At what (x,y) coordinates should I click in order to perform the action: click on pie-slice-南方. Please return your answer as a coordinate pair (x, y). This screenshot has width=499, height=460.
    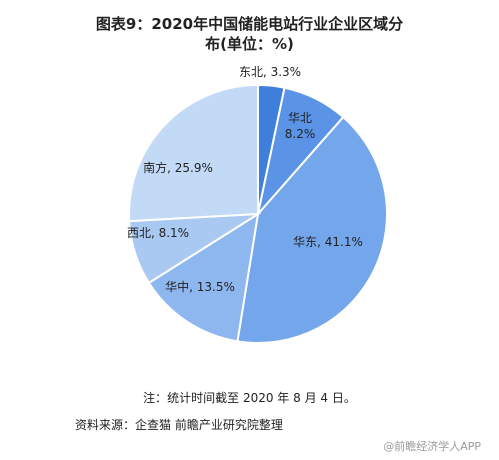
    Looking at the image, I should click on (193, 153).